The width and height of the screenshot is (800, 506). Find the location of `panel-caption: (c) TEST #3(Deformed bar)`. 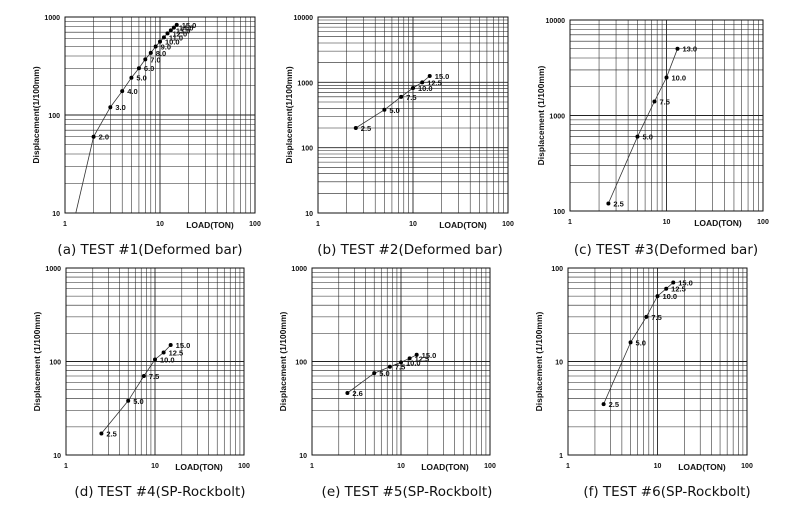

panel-caption: (c) TEST #3(Deformed bar) is located at coordinates (666, 250).